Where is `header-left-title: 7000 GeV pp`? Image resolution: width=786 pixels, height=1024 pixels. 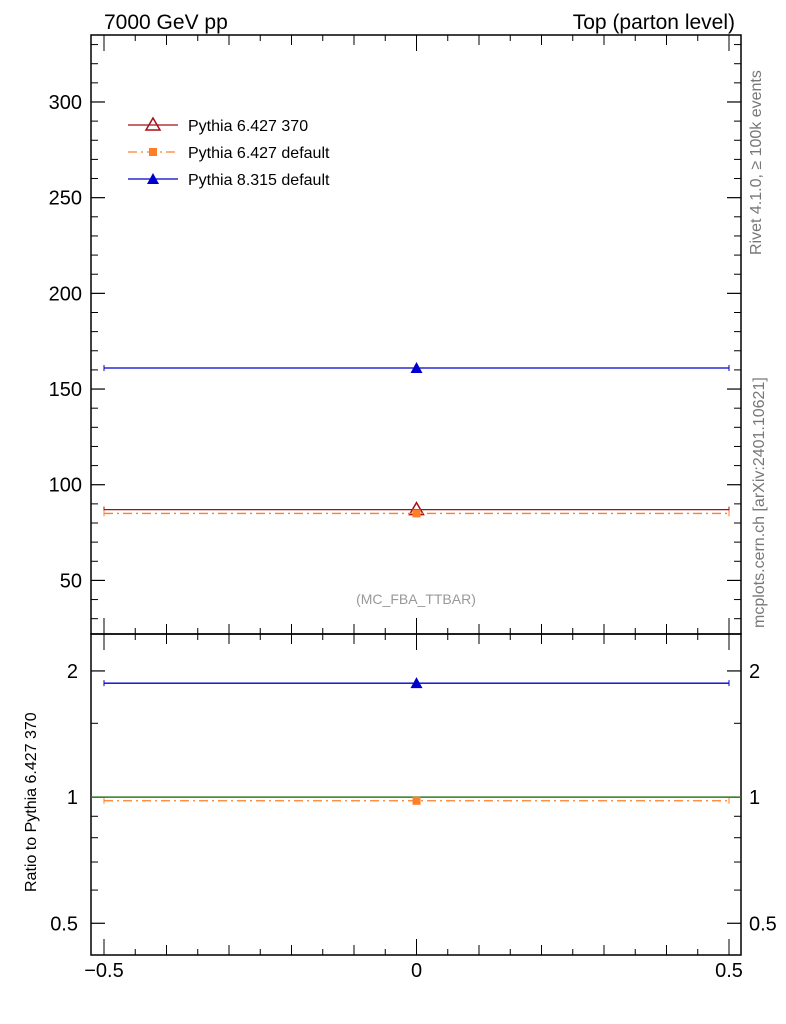
header-left-title: 7000 GeV pp is located at coordinates (166, 22).